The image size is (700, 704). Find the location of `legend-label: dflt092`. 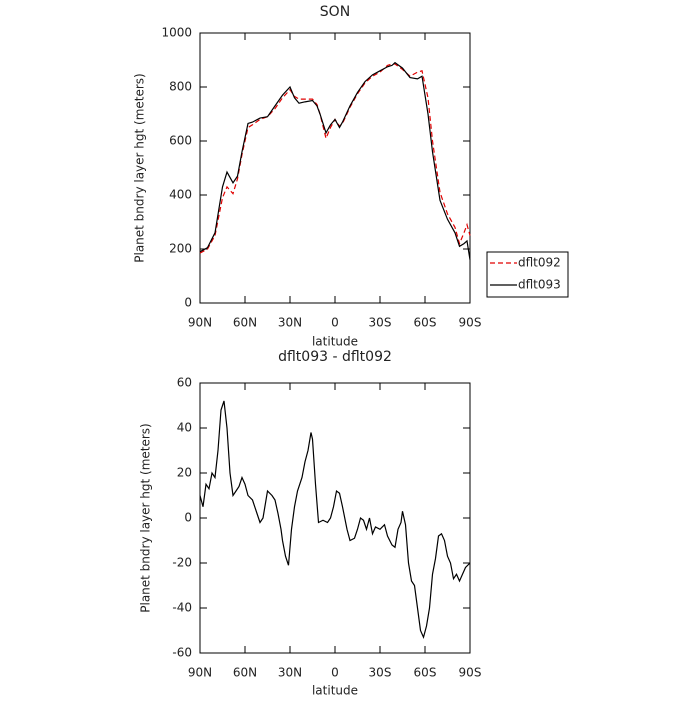

legend-label: dflt092 is located at coordinates (539, 263).